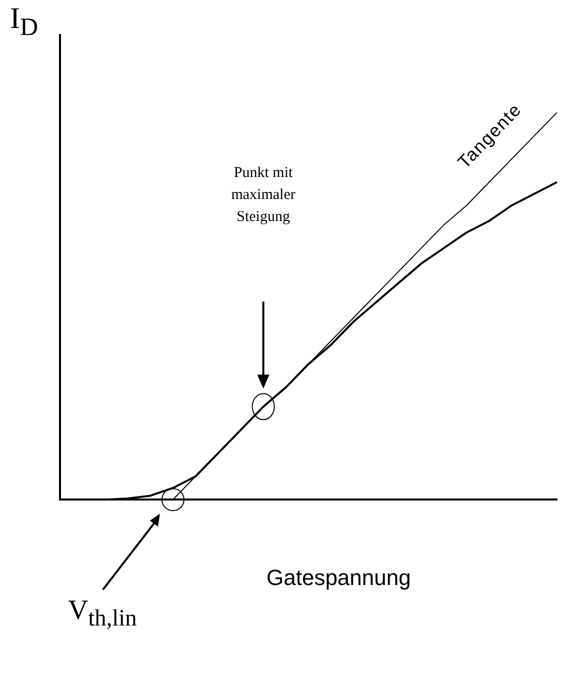  I want to click on annotation: Punkt mit maximaler Steigung, so click(263, 195).